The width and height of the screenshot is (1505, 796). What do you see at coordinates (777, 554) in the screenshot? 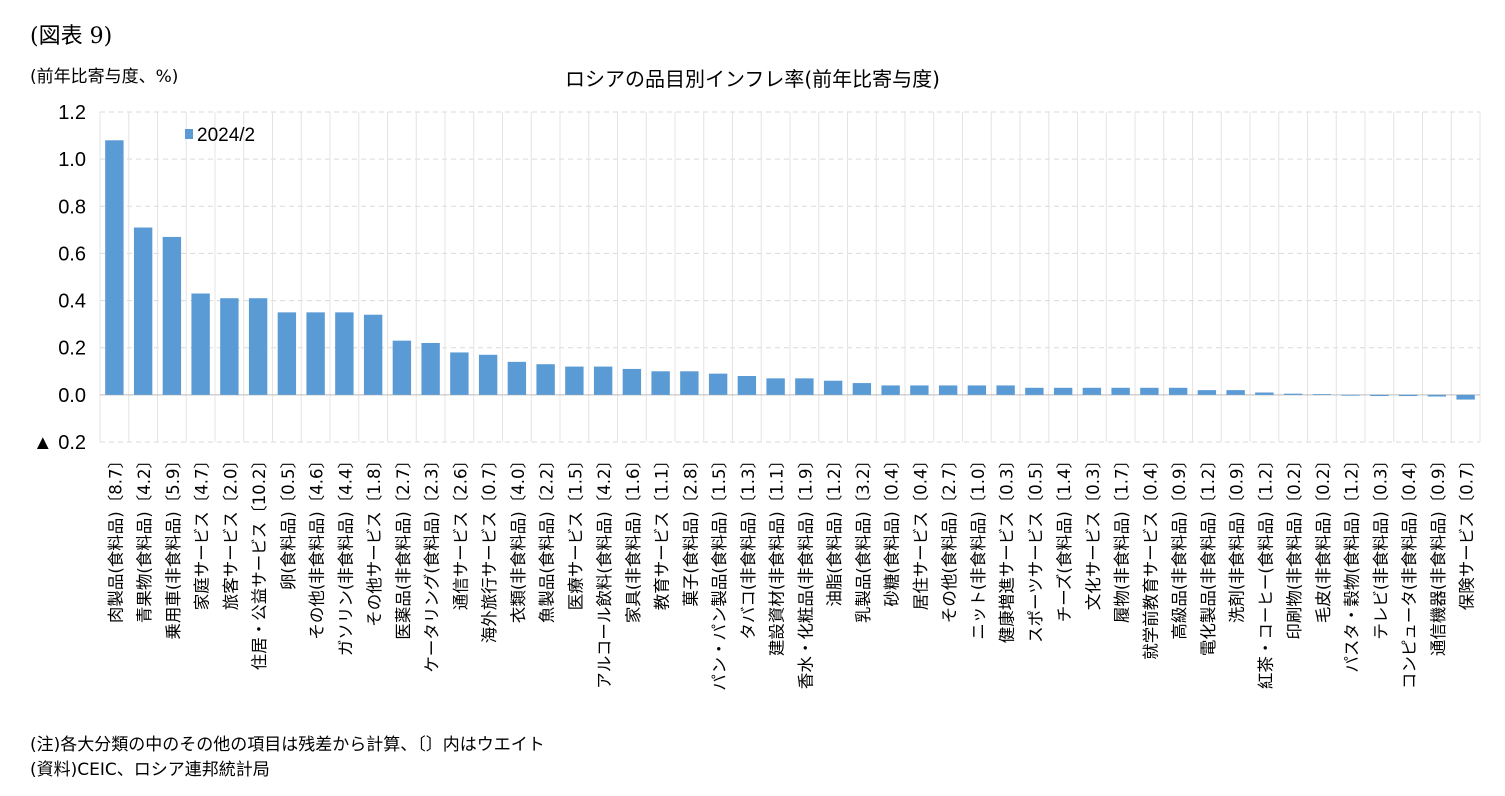
I see `x-tick-label: 建設資材(非食料品)〔1.1〕` at bounding box center [777, 554].